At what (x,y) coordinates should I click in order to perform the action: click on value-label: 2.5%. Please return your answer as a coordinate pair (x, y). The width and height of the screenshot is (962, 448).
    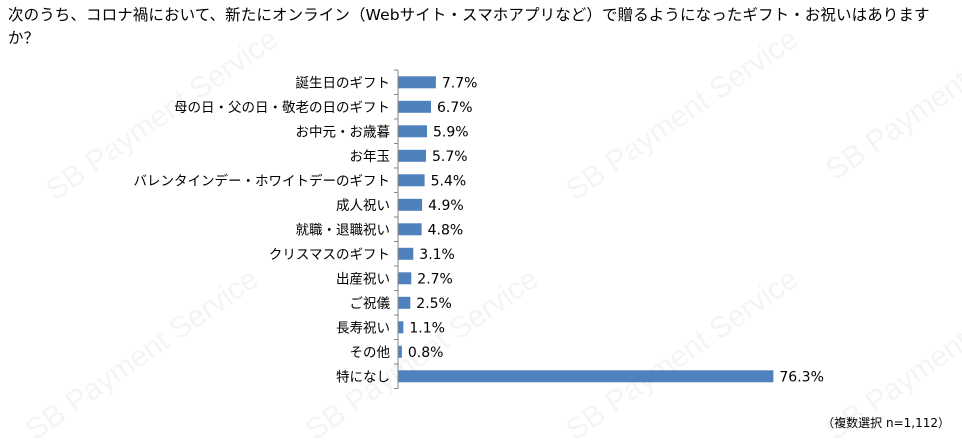
    Looking at the image, I should click on (434, 304).